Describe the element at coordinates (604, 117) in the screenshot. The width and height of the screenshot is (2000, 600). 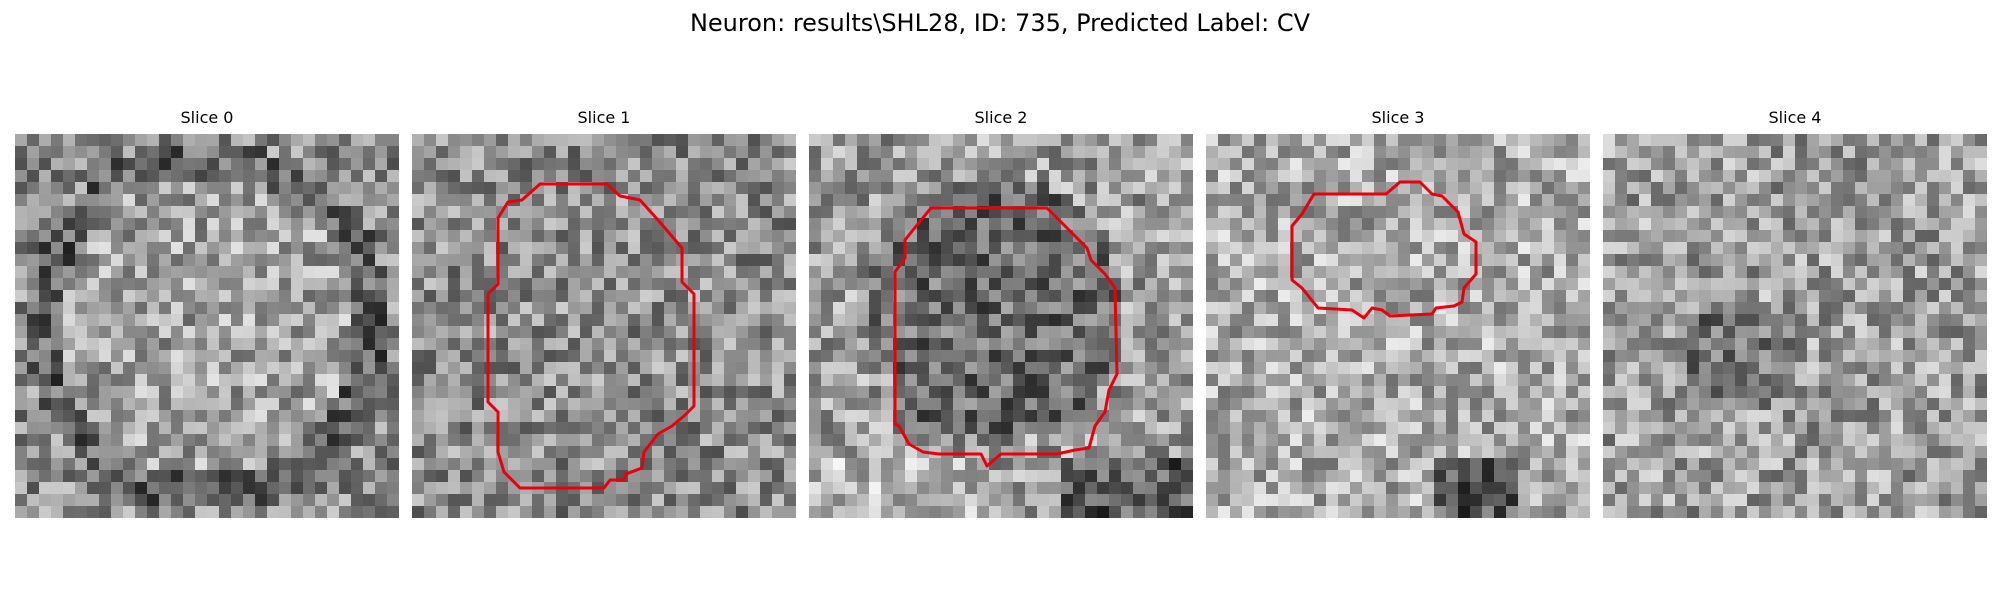
I see `slice-title: Slice 1` at that location.